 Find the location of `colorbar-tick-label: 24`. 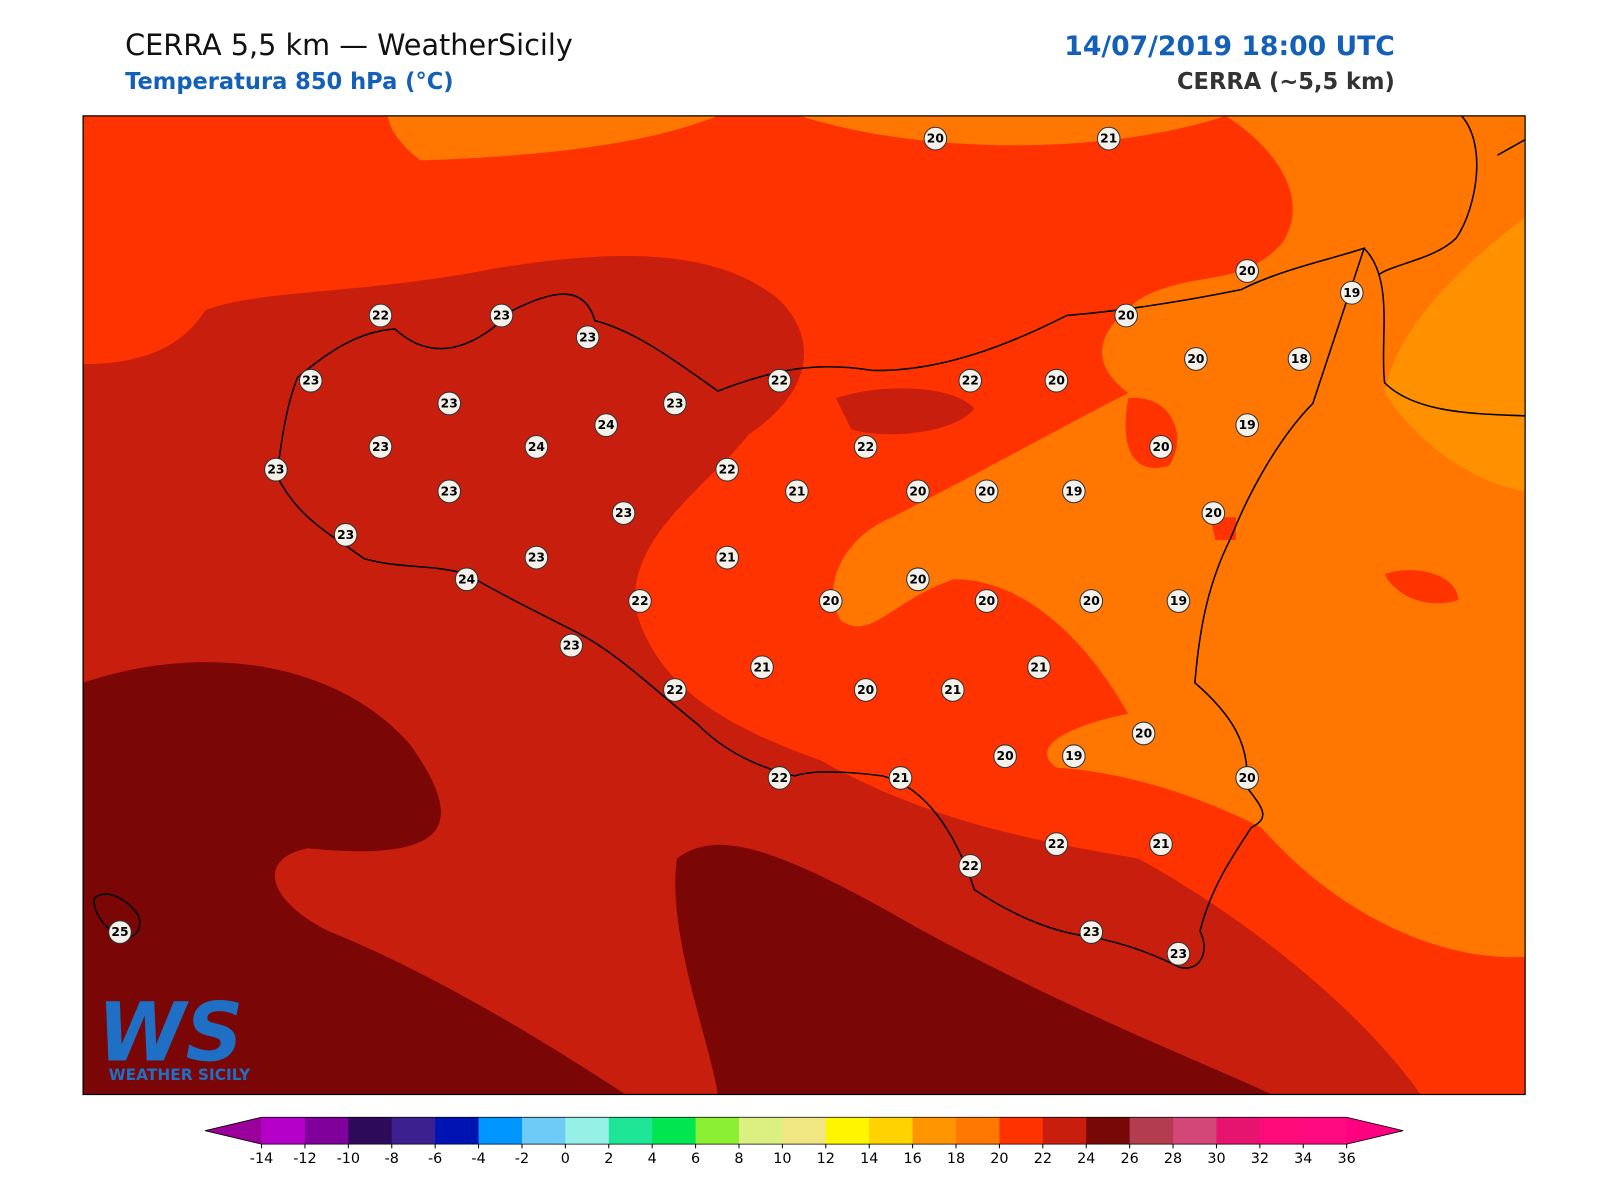

colorbar-tick-label: 24 is located at coordinates (1086, 1159).